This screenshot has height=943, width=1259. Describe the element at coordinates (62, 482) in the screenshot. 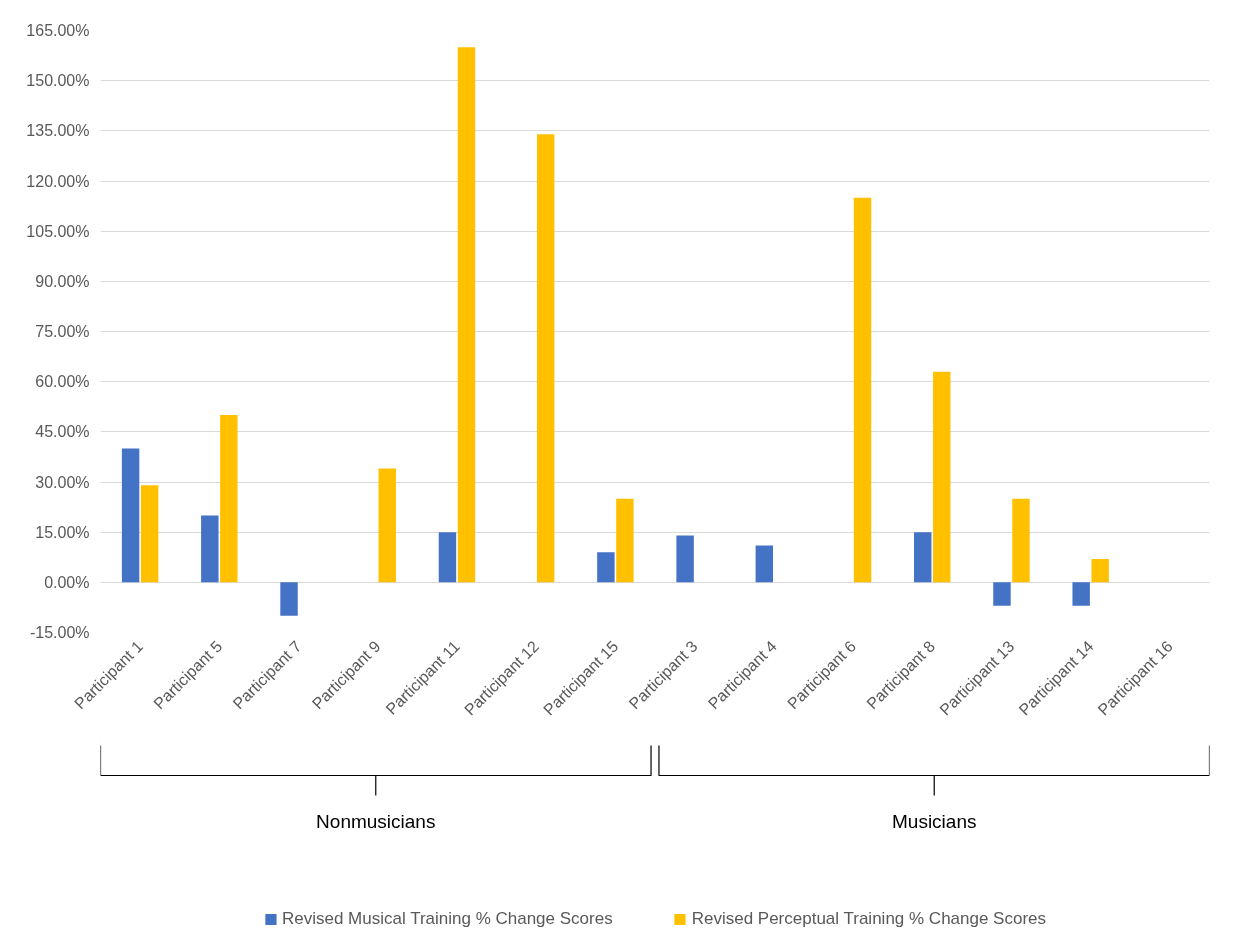

I see `y-tick-label: 30.00%` at that location.